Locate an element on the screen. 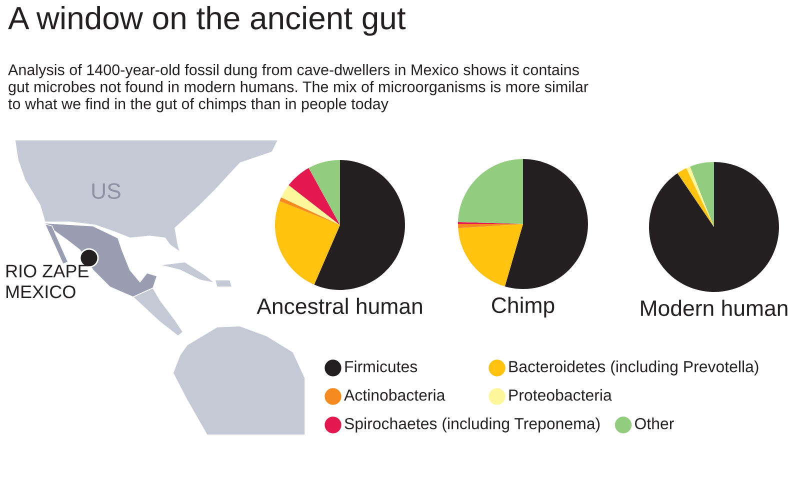 This screenshot has height=494, width=800. text: Analysis of 1400-year-old fossil dung from cave-dwellers in Mexico shows it contains gut microbes not found in modern humans. The mix of microorganisms is more similar to what we find in the gut of chimps than in people today is located at coordinates (298, 88).